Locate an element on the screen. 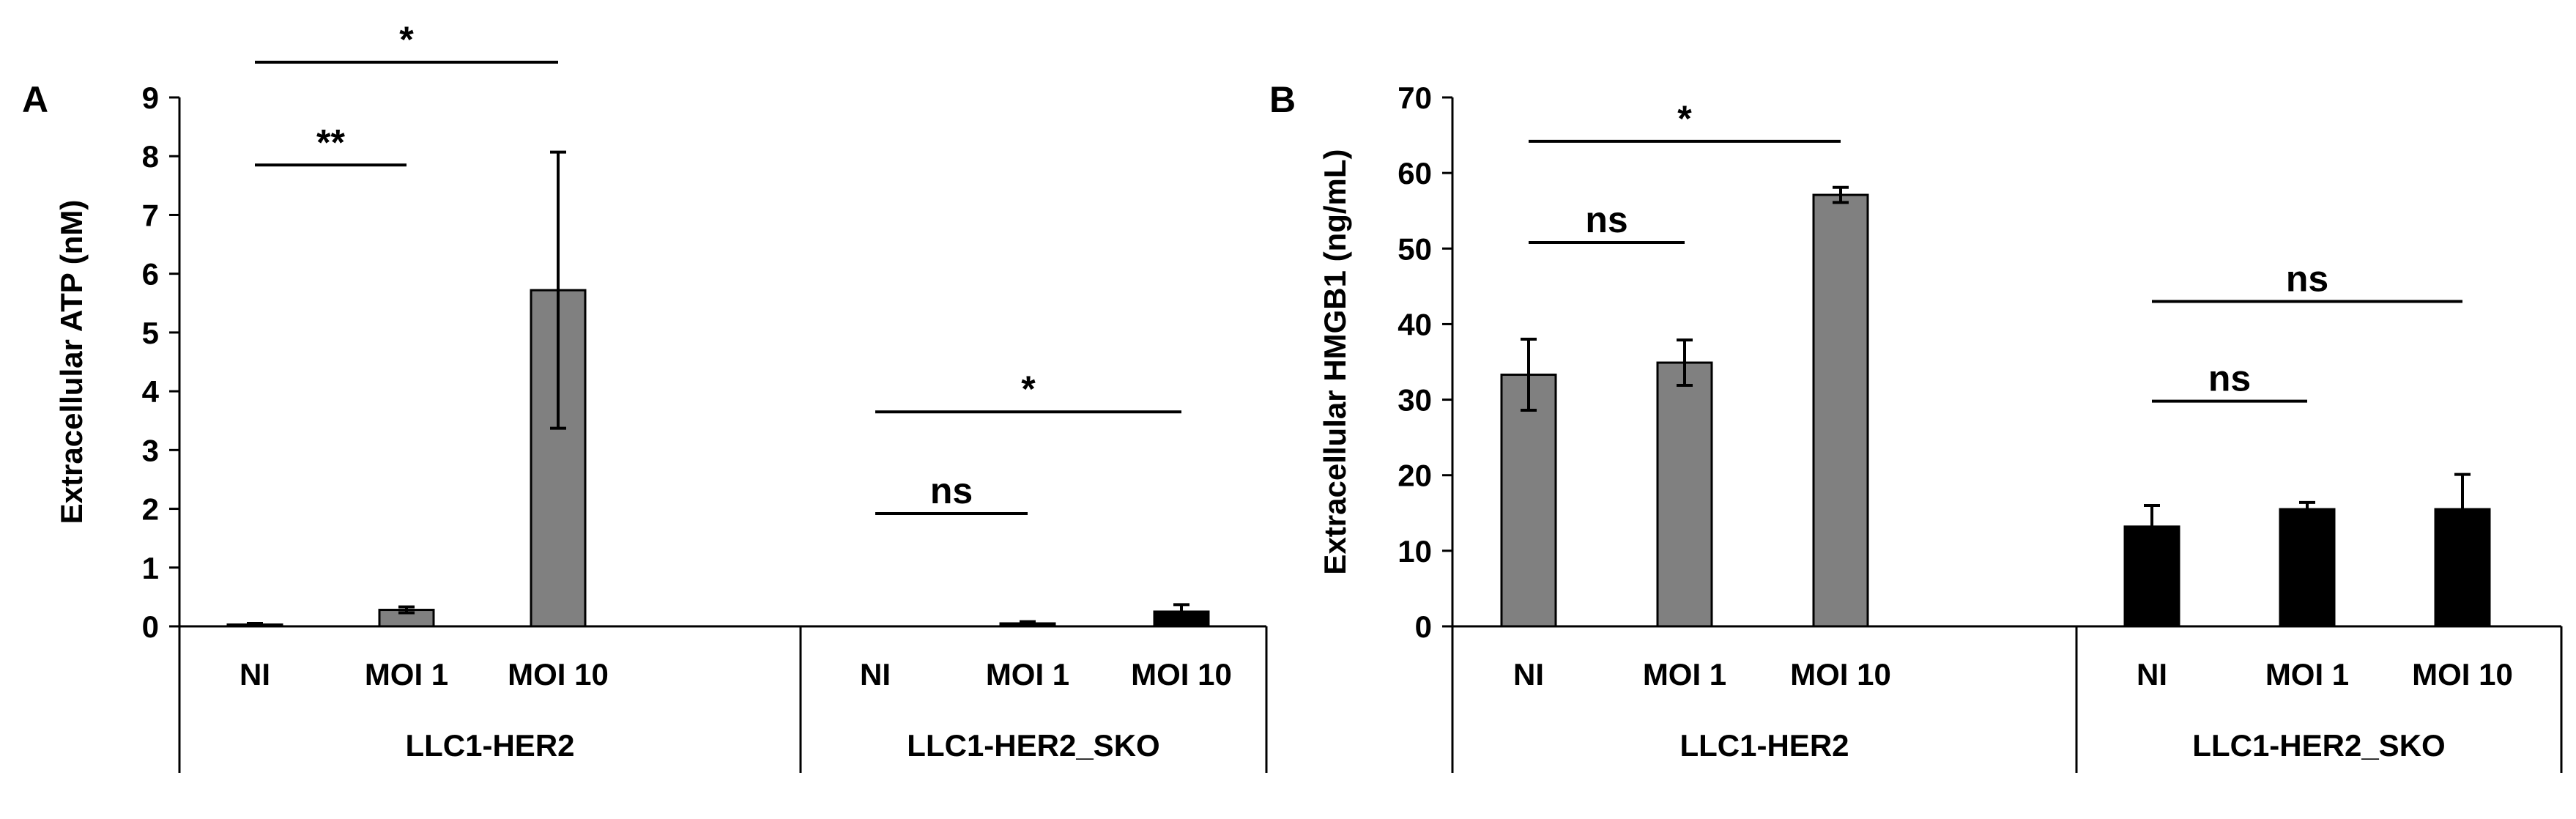 The image size is (2576, 819). y-axis-title: Extracellular HMGB1 (ng/mL) is located at coordinates (1335, 361).